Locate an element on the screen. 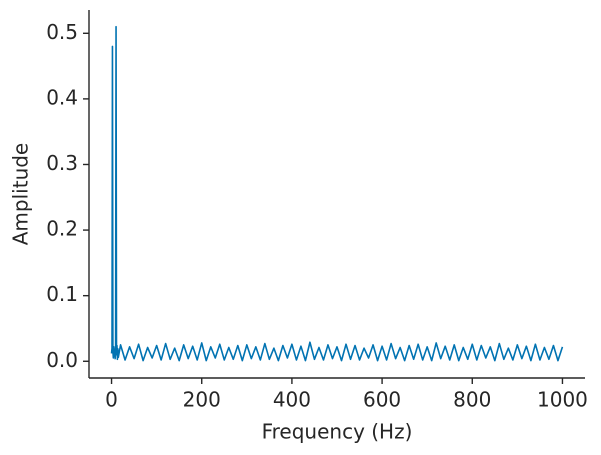 The image size is (601, 455). x-tick-label: 0 is located at coordinates (111, 400).